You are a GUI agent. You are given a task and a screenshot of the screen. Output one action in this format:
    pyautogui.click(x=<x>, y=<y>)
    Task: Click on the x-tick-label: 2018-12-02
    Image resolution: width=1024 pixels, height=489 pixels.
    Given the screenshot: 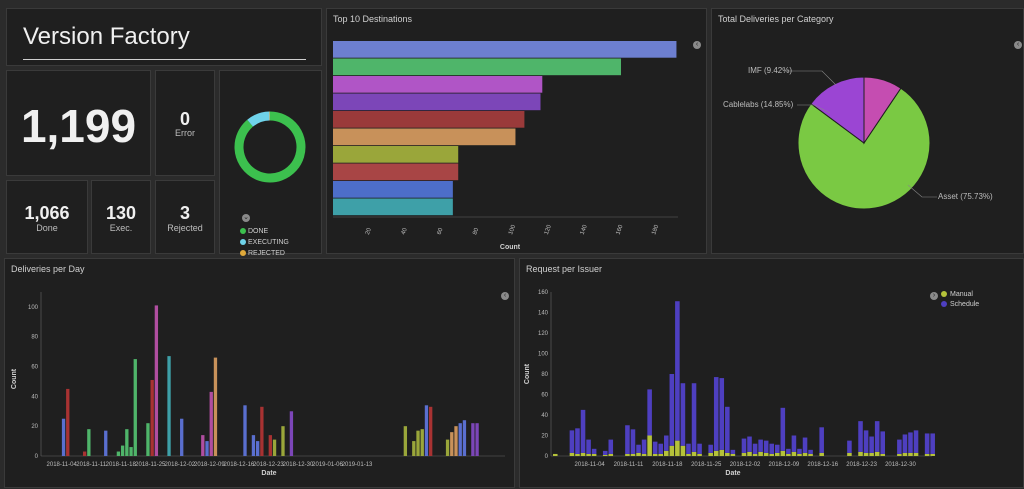 What is the action you would take?
    pyautogui.click(x=745, y=465)
    